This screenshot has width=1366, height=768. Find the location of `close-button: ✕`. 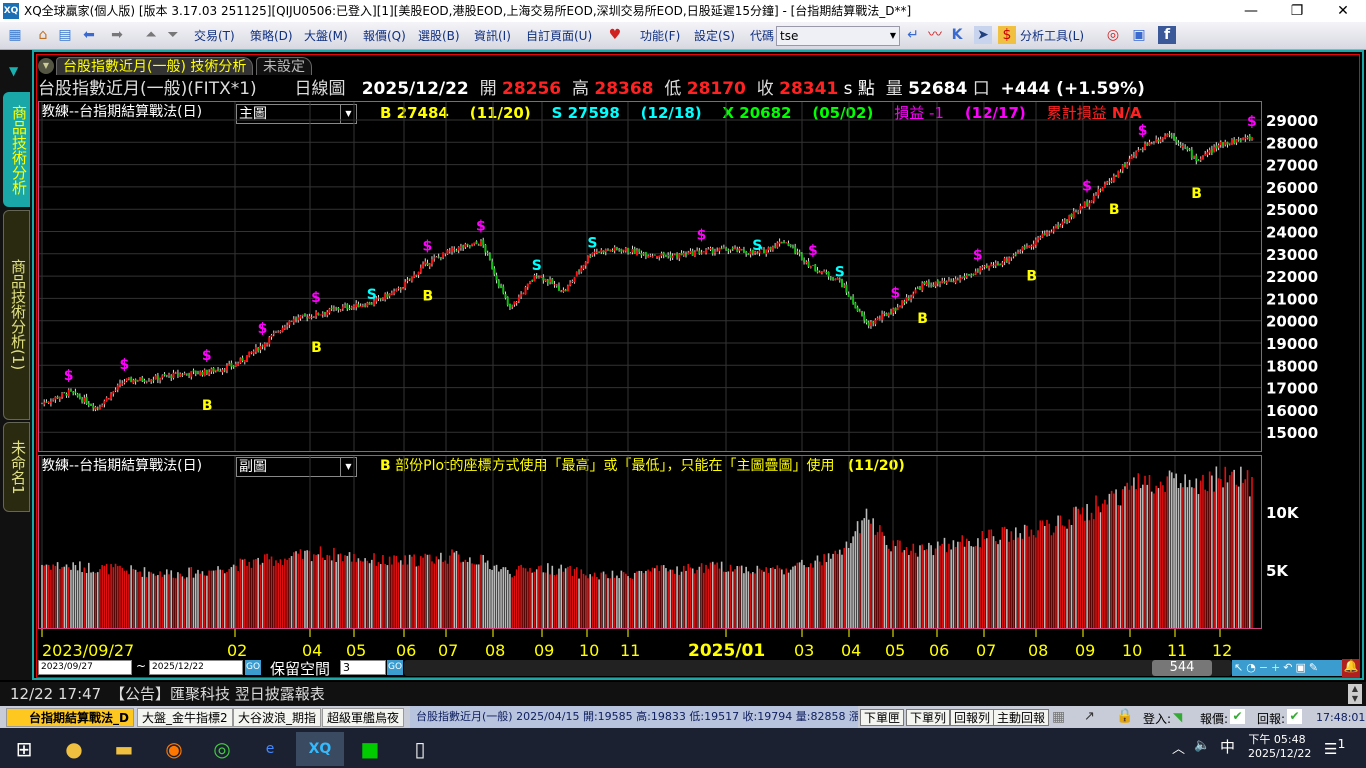

close-button: ✕ is located at coordinates (1343, 11).